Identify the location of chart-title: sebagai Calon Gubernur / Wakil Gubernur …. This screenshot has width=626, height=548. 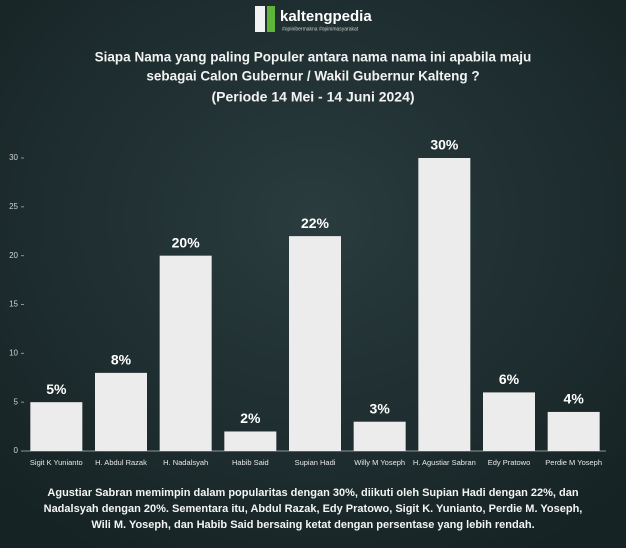
(312, 76).